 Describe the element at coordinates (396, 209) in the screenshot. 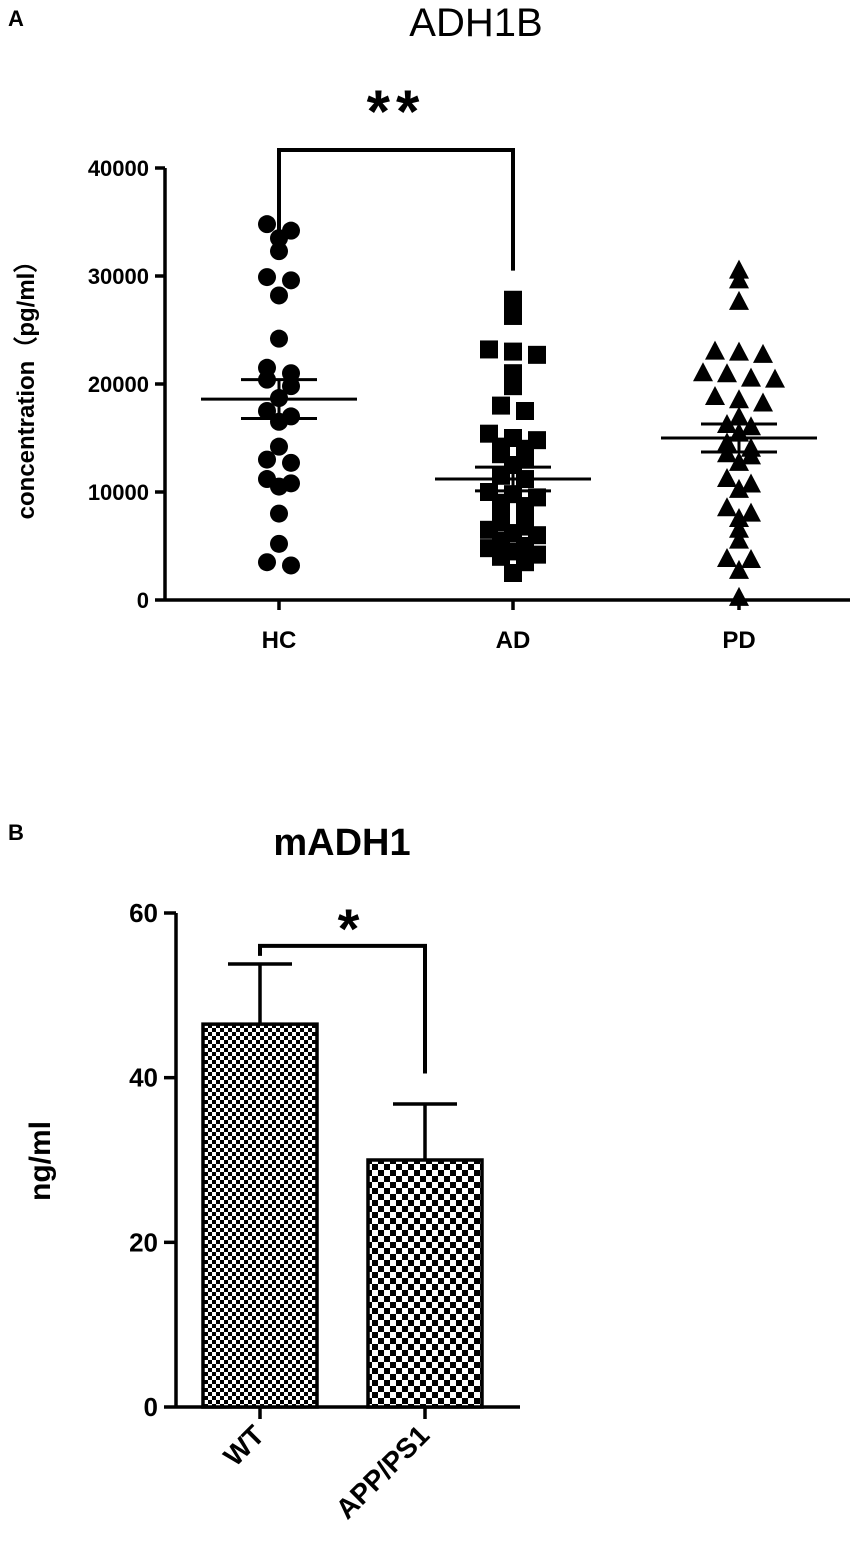

I see `panel-a-significance-bracket` at that location.